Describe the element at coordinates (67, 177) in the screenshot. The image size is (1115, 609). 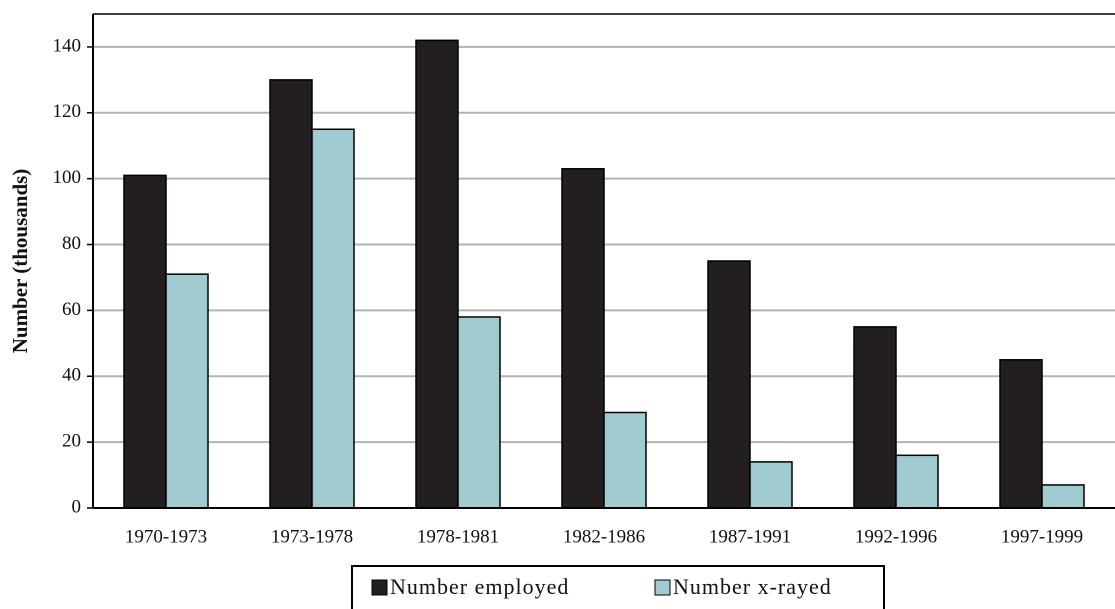
I see `y-tick-label: 100` at that location.